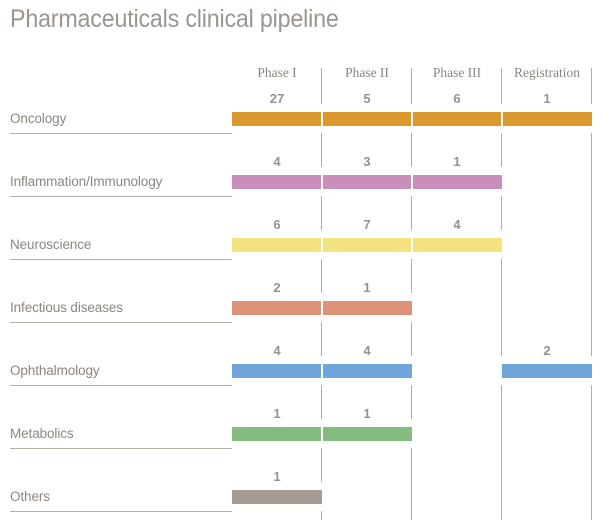 The height and width of the screenshot is (528, 611). Describe the element at coordinates (42, 433) in the screenshot. I see `row-label-metabolics: Metabolics` at that location.